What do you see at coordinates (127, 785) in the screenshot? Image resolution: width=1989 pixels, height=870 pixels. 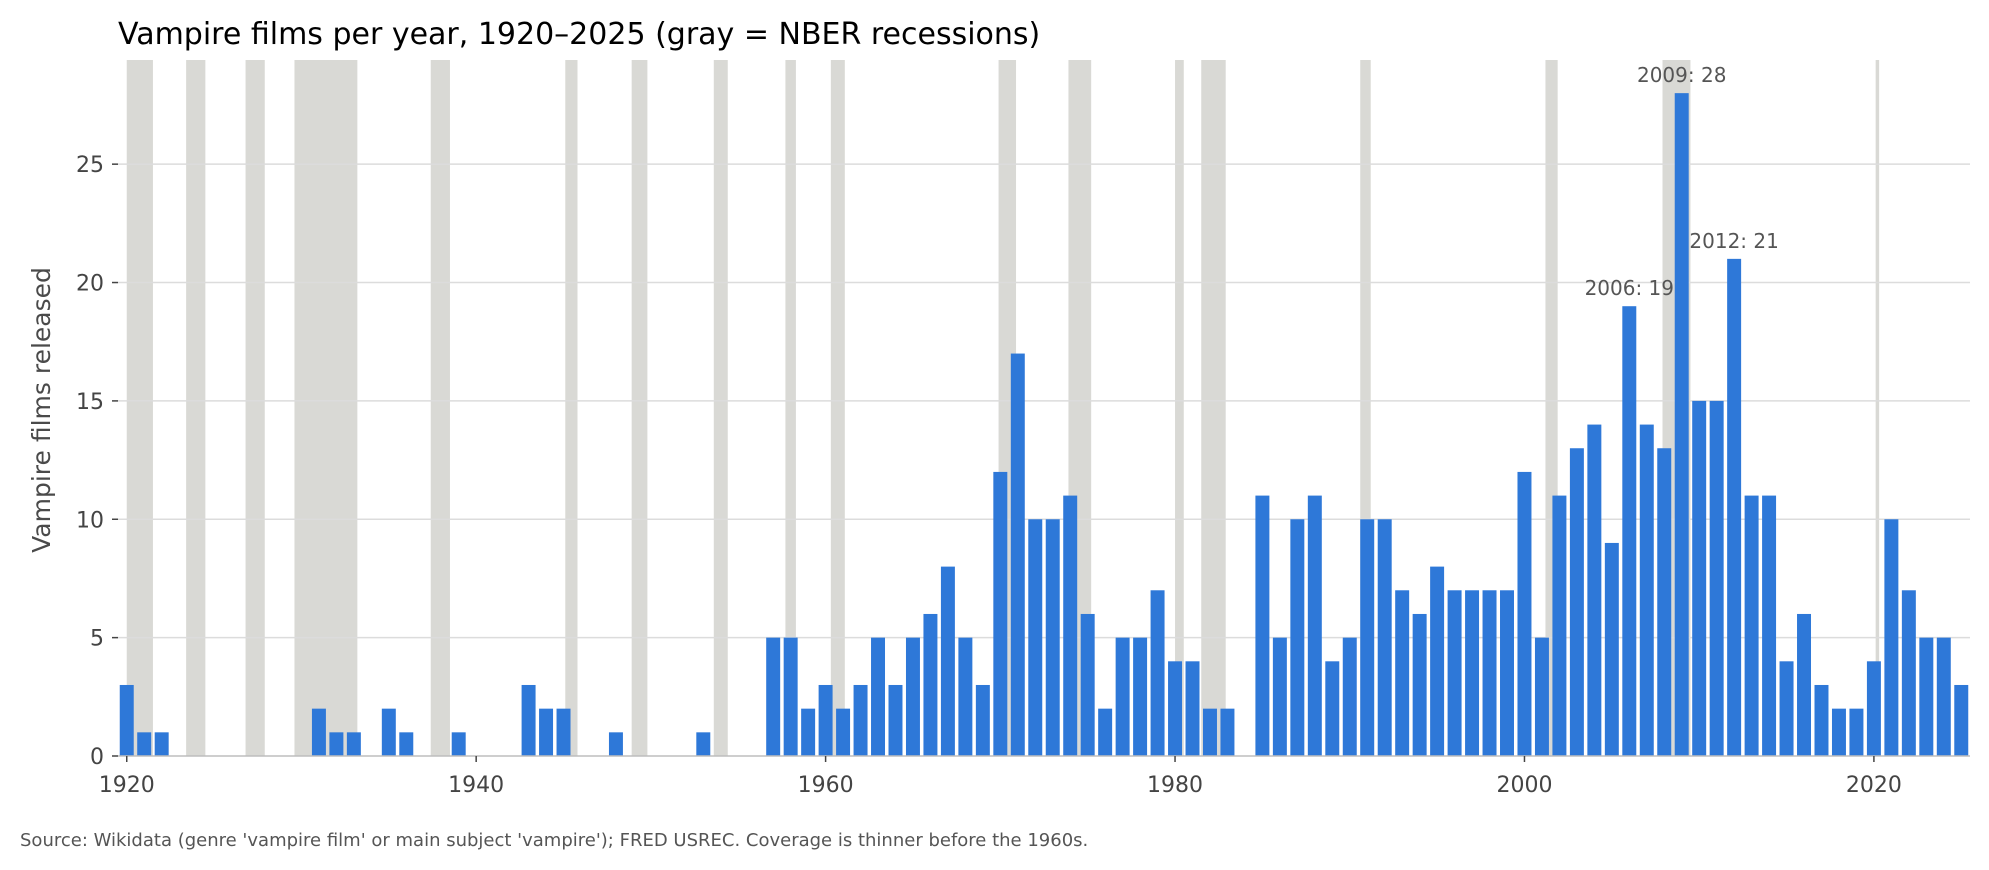 I see `x-tick-label: 1920` at bounding box center [127, 785].